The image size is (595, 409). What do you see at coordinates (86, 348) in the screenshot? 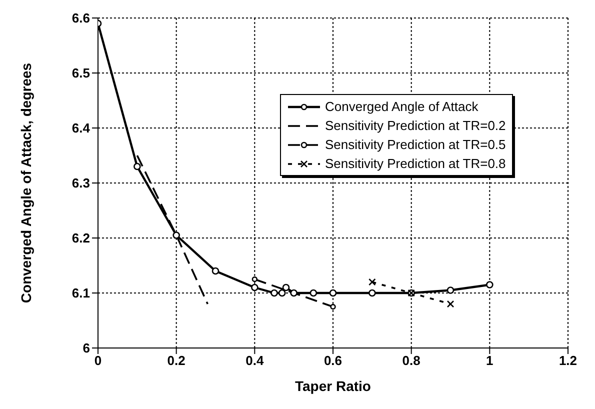
I see `y-tick-label: 6` at bounding box center [86, 348].